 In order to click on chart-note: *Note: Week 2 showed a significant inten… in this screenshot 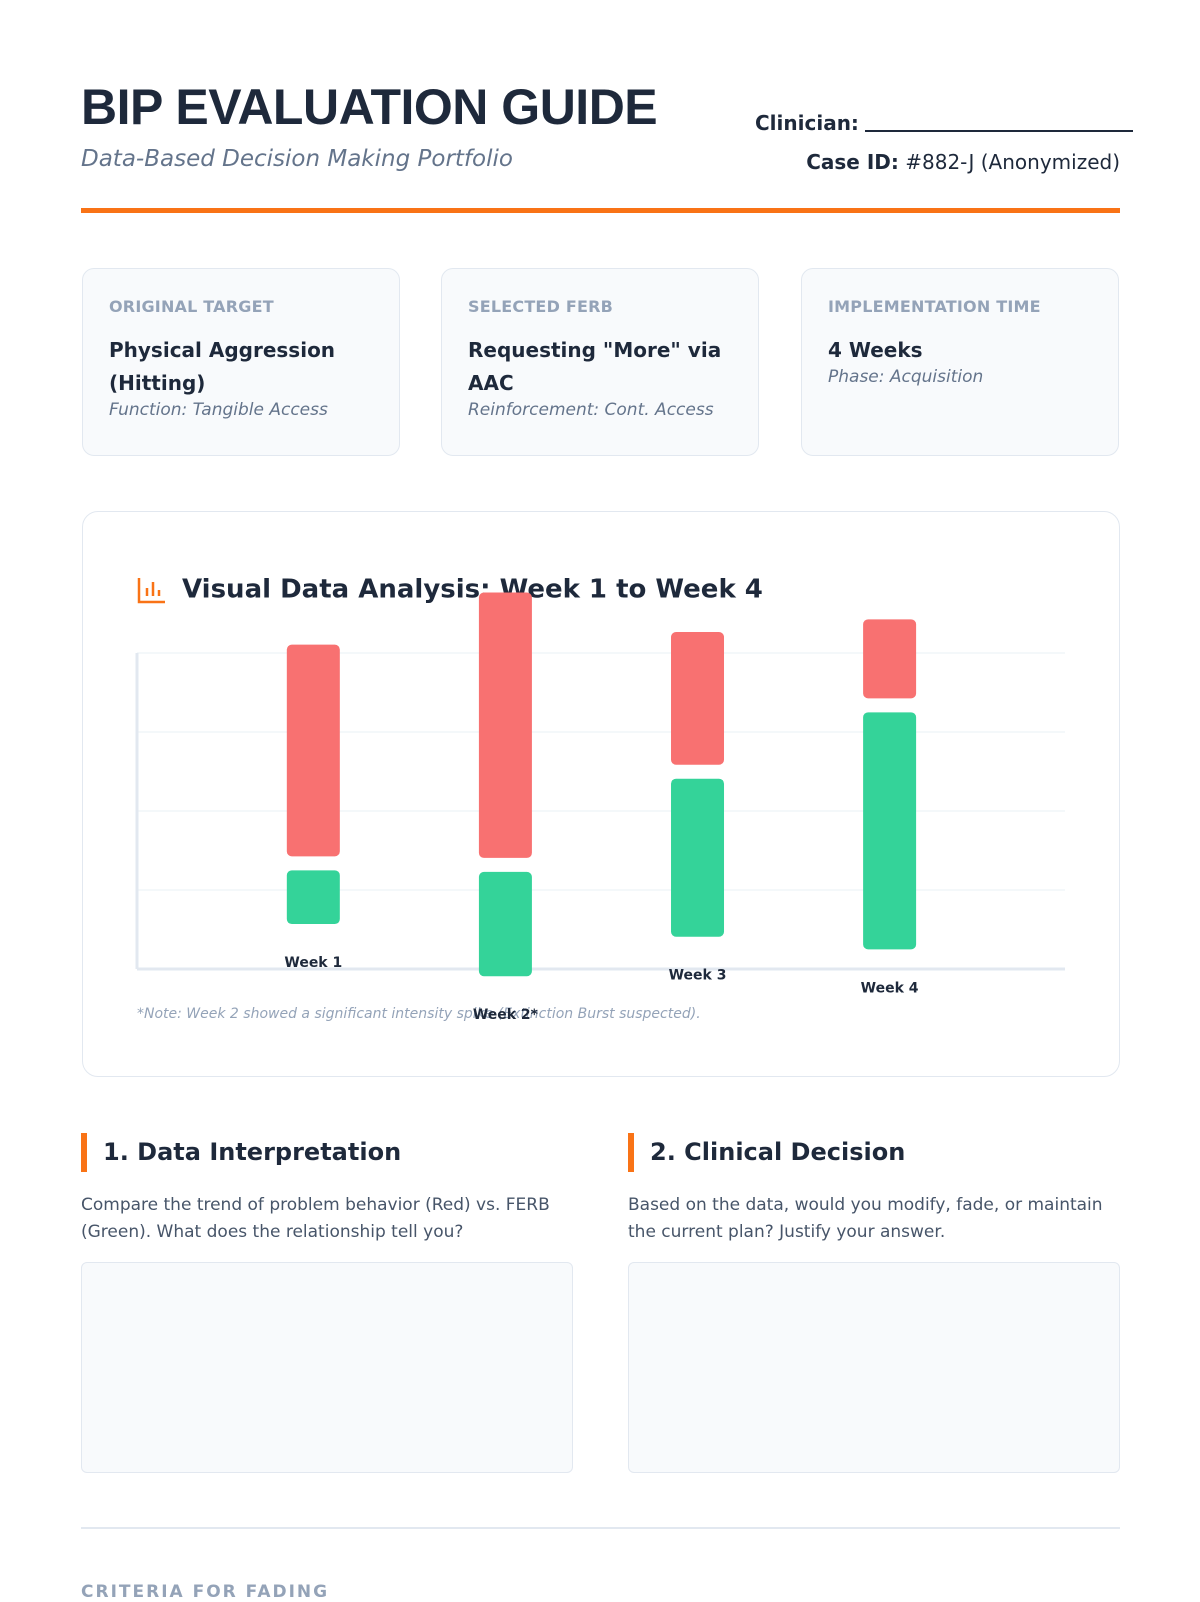, I will do `click(419, 1014)`.